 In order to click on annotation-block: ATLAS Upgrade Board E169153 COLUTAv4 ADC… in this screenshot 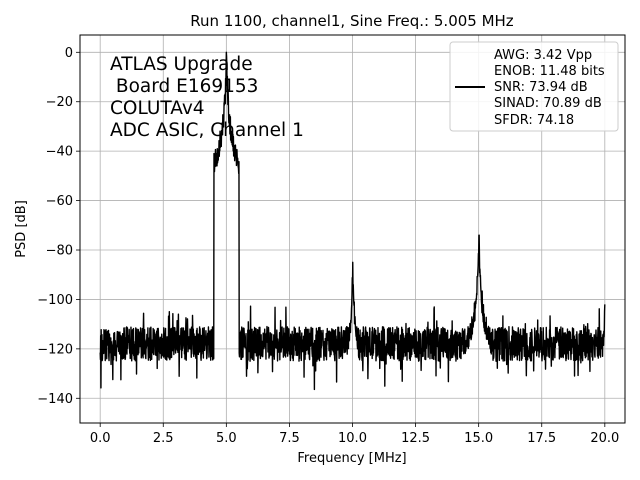, I will do `click(207, 97)`.